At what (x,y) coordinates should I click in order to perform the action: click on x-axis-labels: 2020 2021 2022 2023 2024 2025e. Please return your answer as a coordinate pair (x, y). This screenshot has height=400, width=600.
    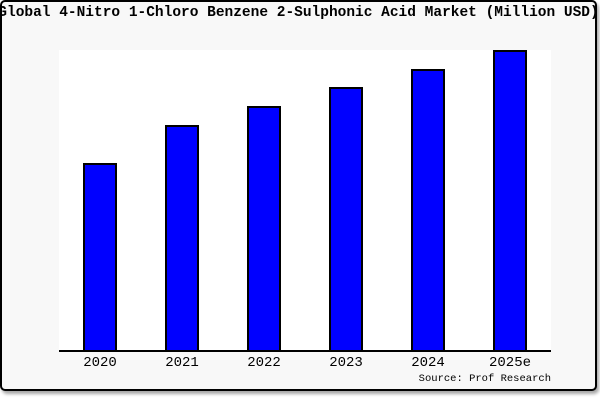
    Looking at the image, I should click on (305, 363).